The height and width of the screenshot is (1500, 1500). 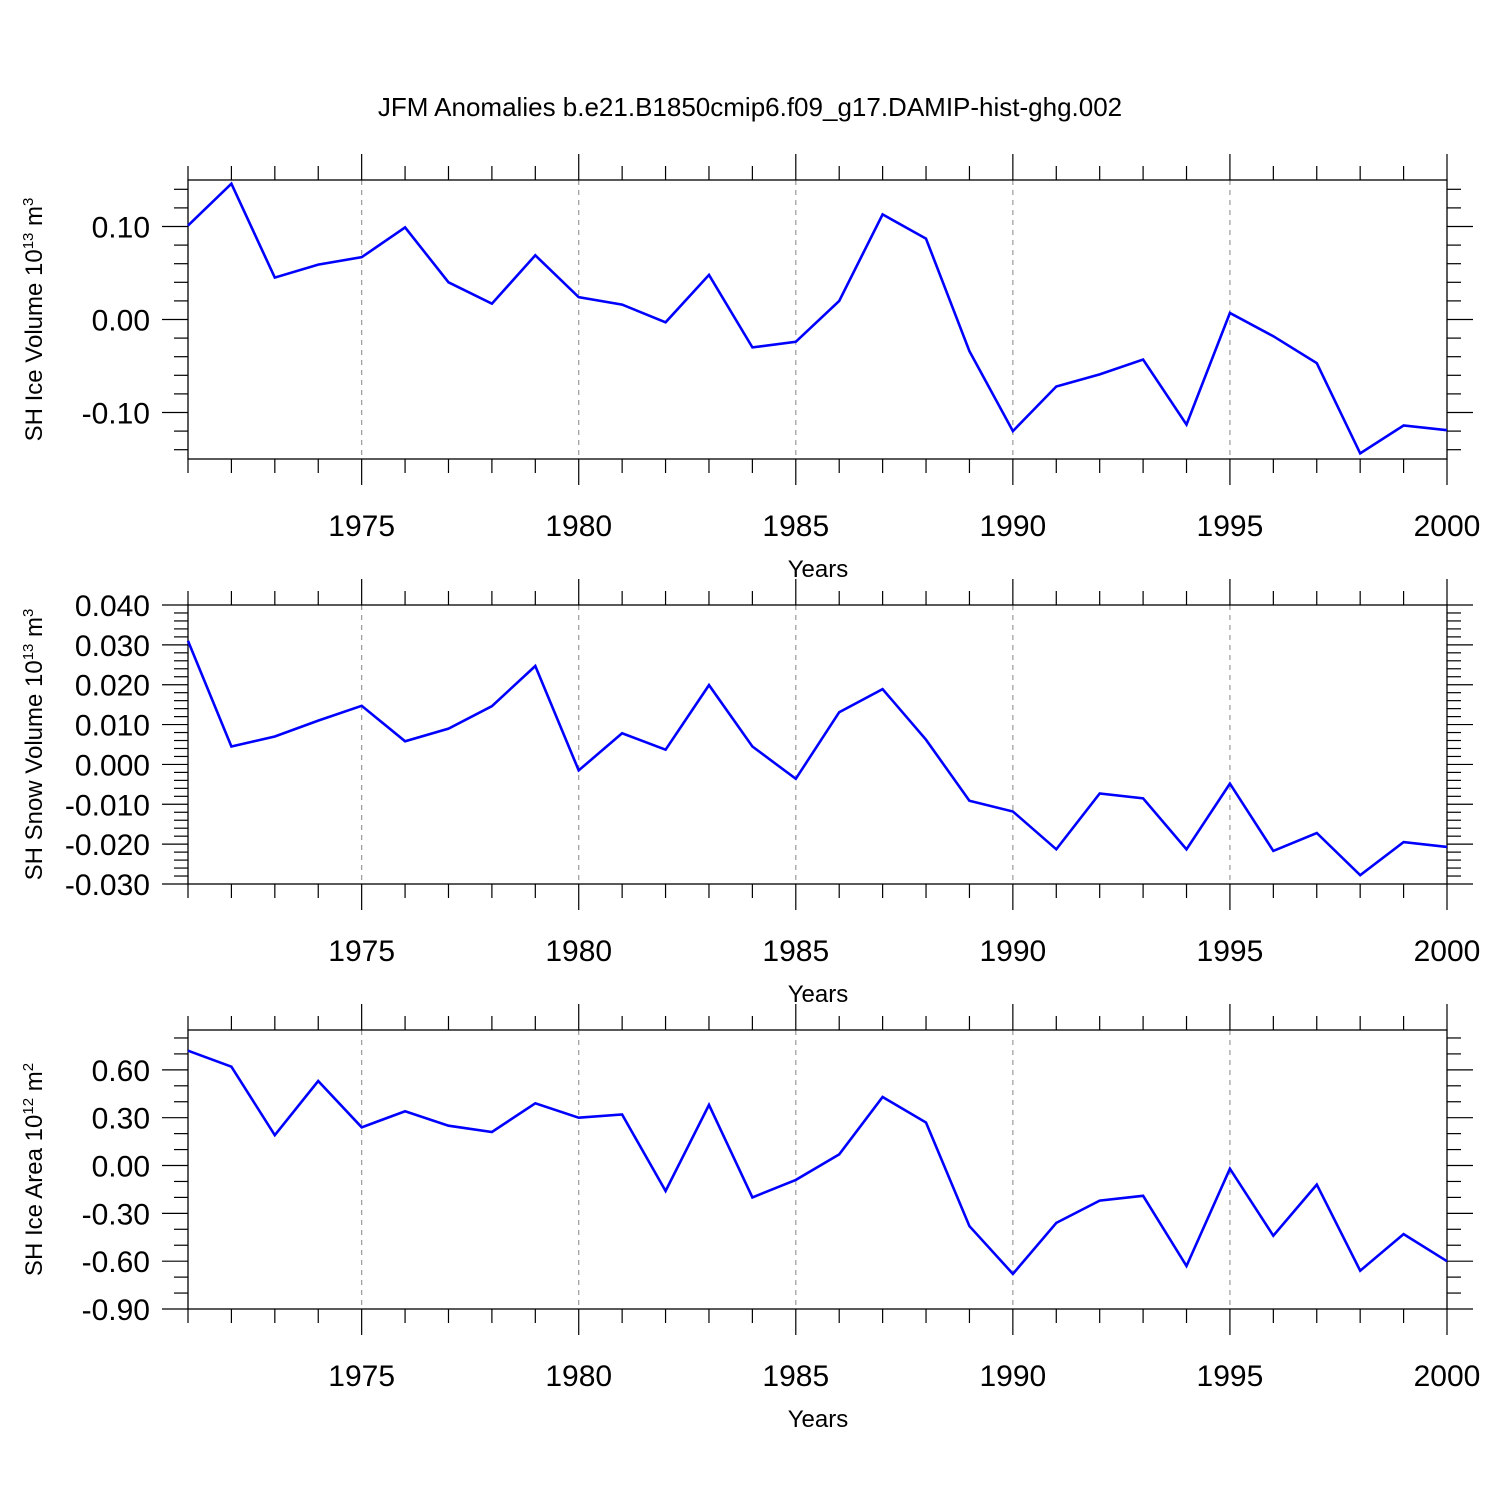 What do you see at coordinates (112, 606) in the screenshot?
I see `y-tick-label: 0.040` at bounding box center [112, 606].